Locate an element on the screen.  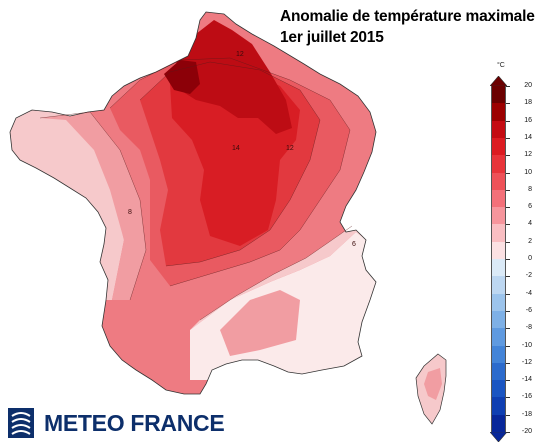
colorbar-tick-label: 2 is located at coordinates (530, 241).